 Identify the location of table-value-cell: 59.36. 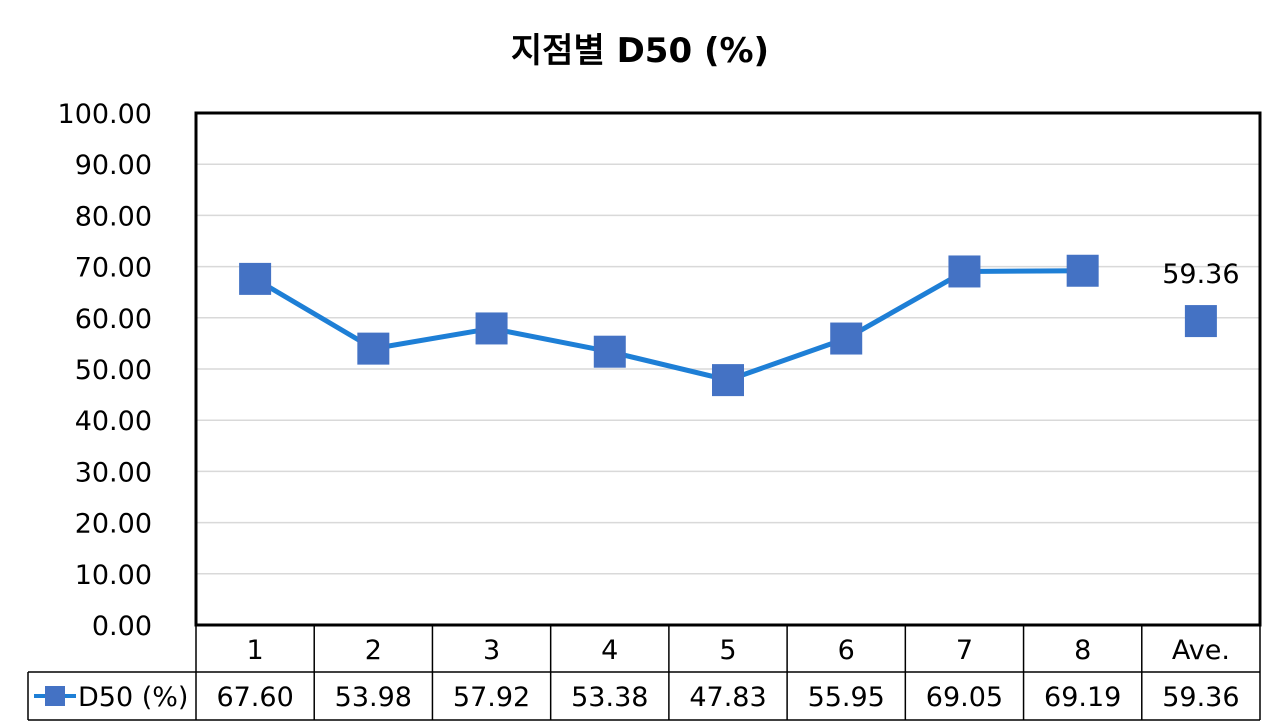
(1200, 697).